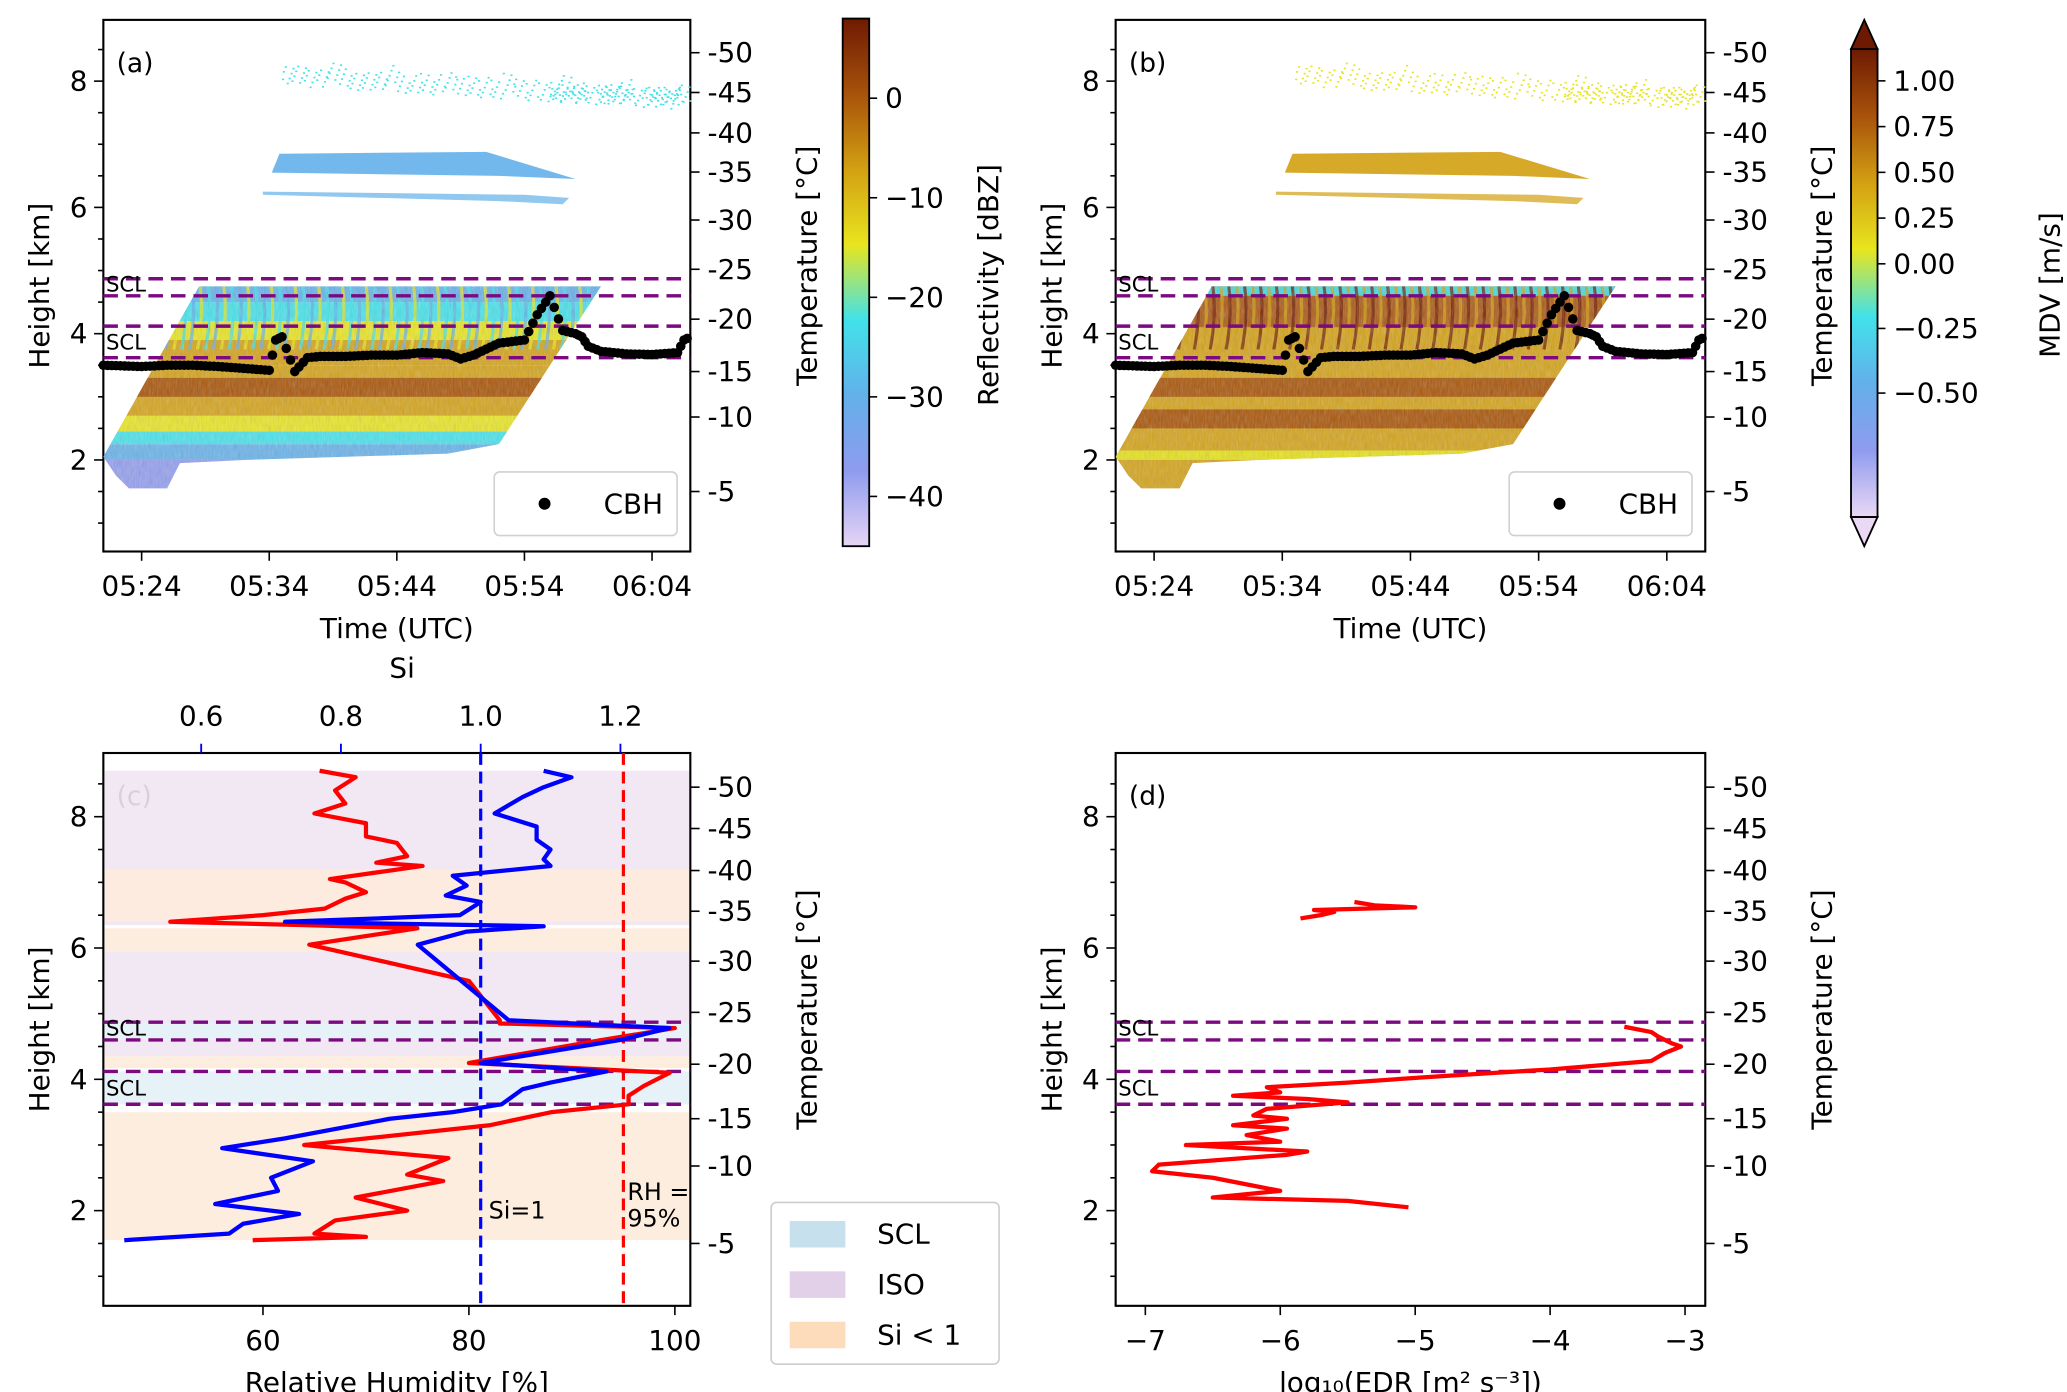  Describe the element at coordinates (1539, 585) in the screenshot. I see `x-tick-label: 05:54` at that location.